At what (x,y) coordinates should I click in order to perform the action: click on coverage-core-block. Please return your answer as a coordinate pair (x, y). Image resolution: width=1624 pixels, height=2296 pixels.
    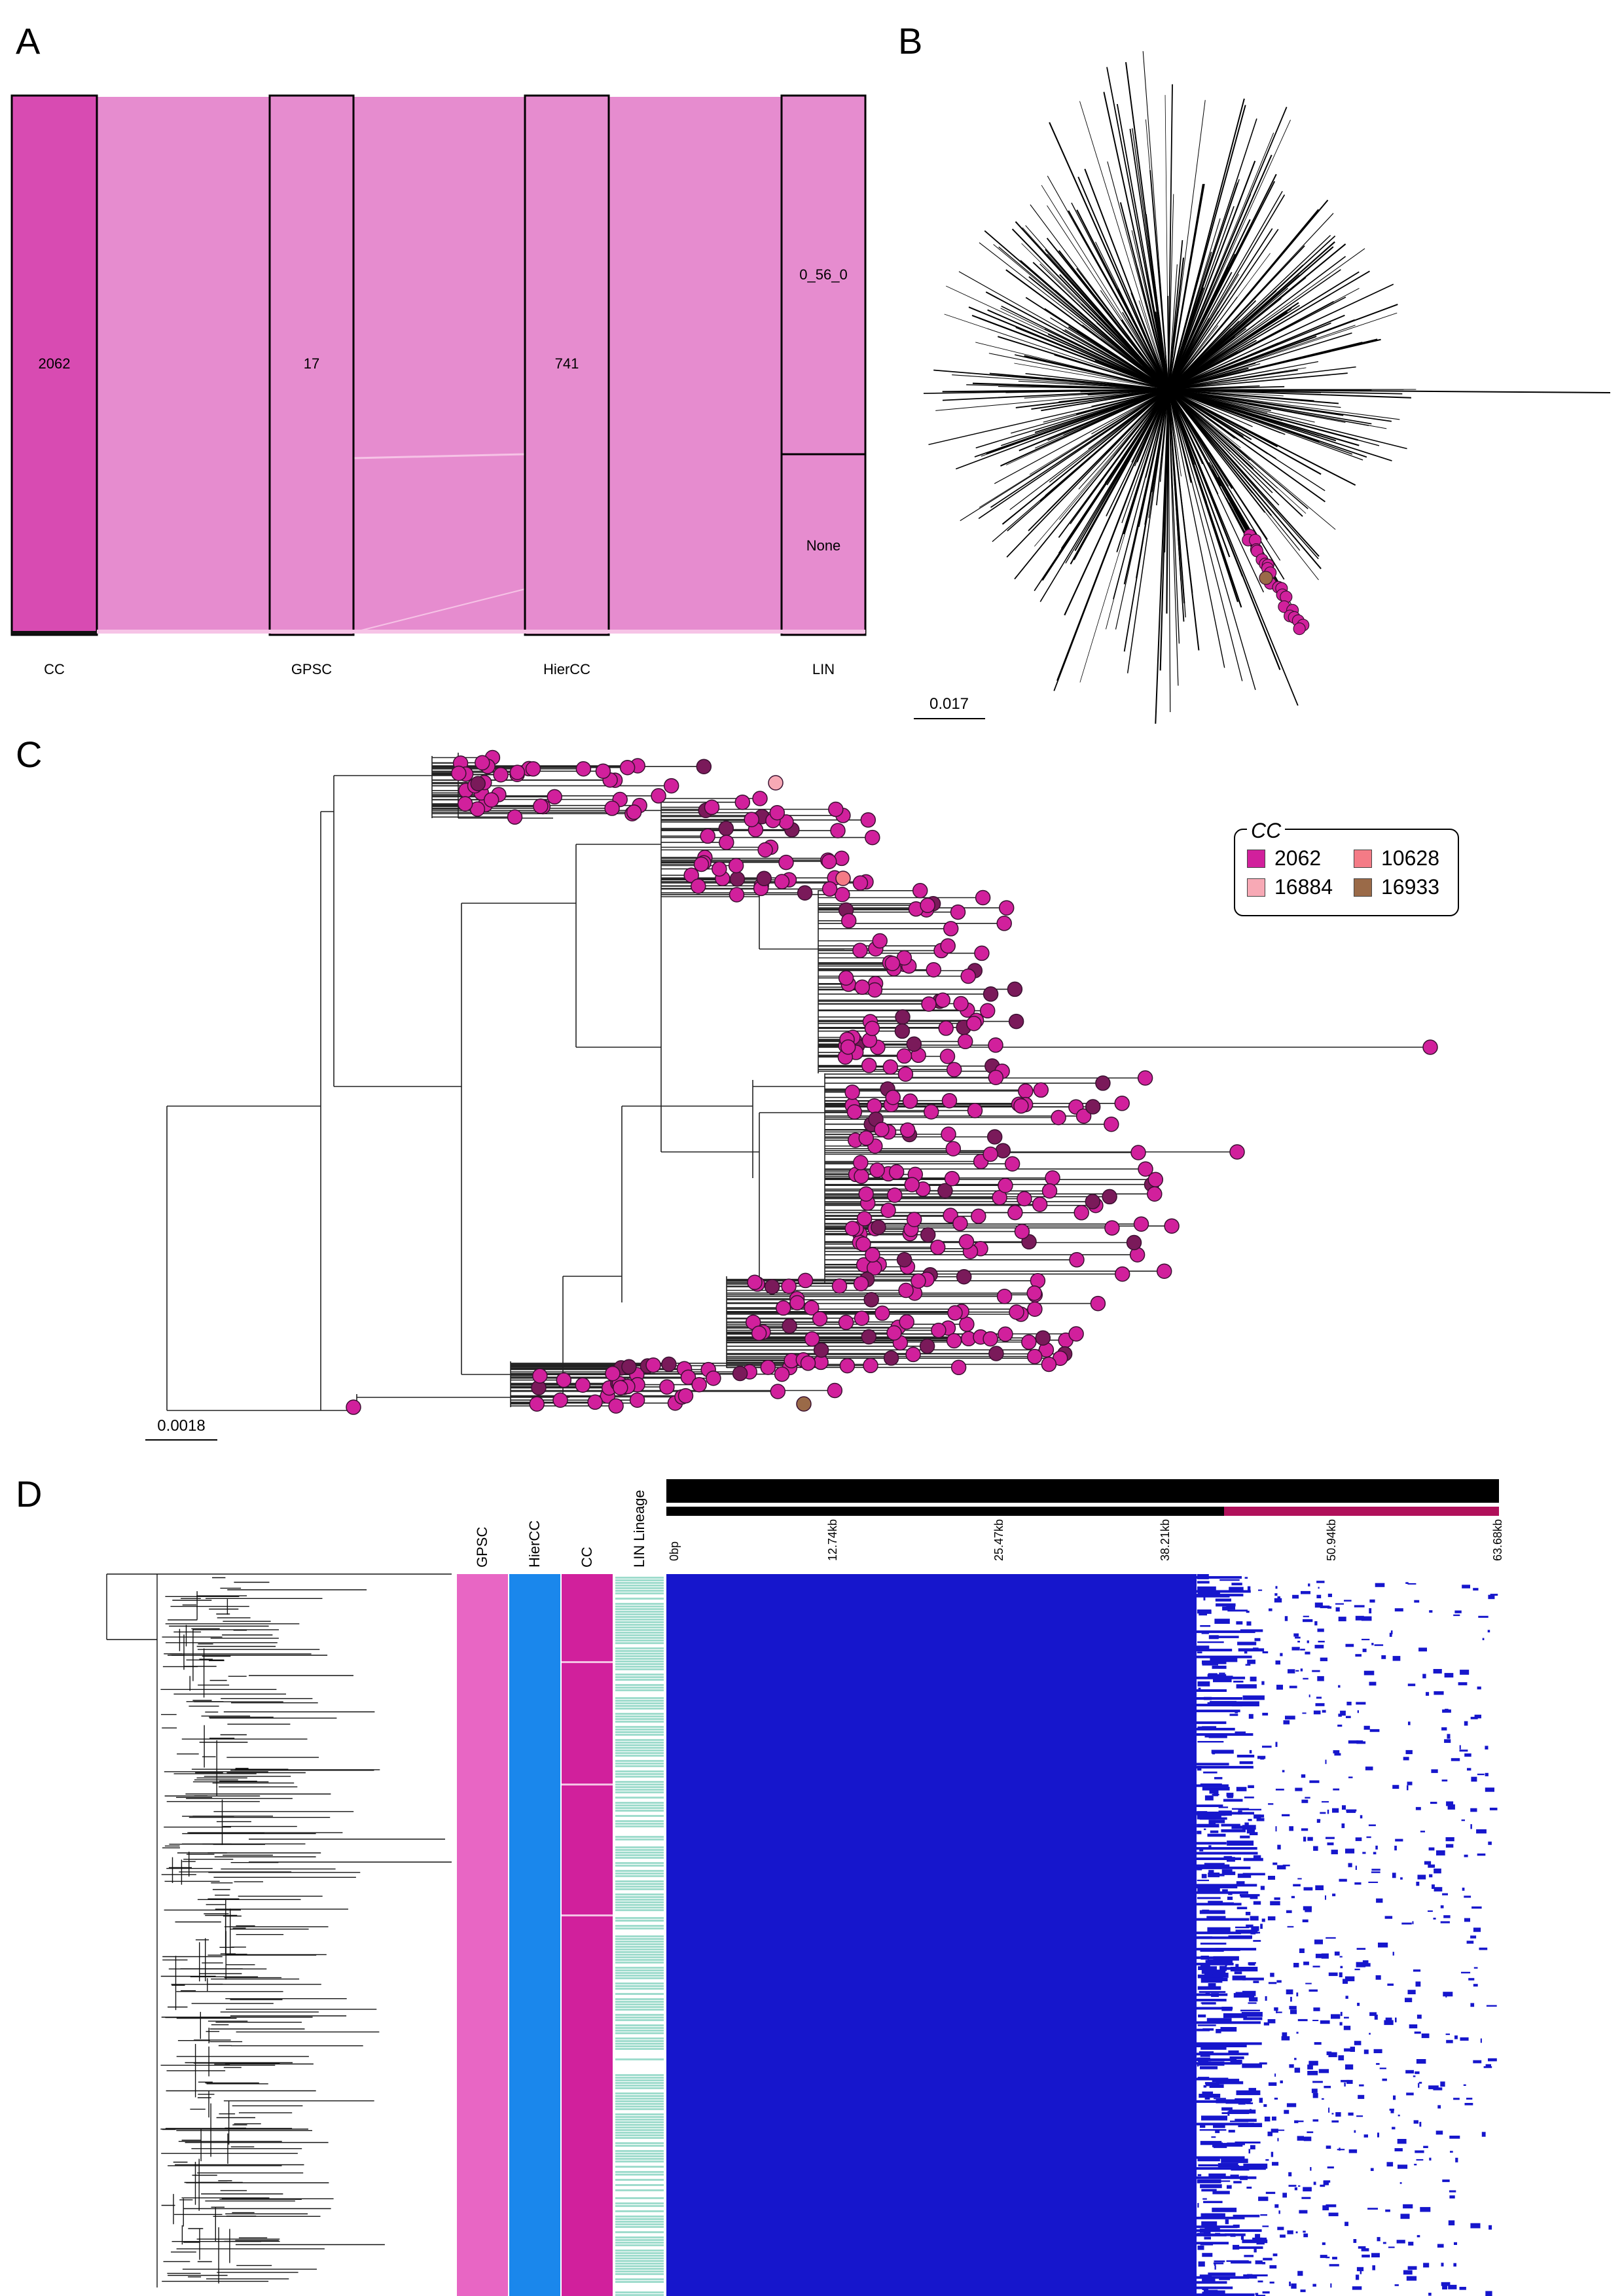
    Looking at the image, I should click on (931, 1935).